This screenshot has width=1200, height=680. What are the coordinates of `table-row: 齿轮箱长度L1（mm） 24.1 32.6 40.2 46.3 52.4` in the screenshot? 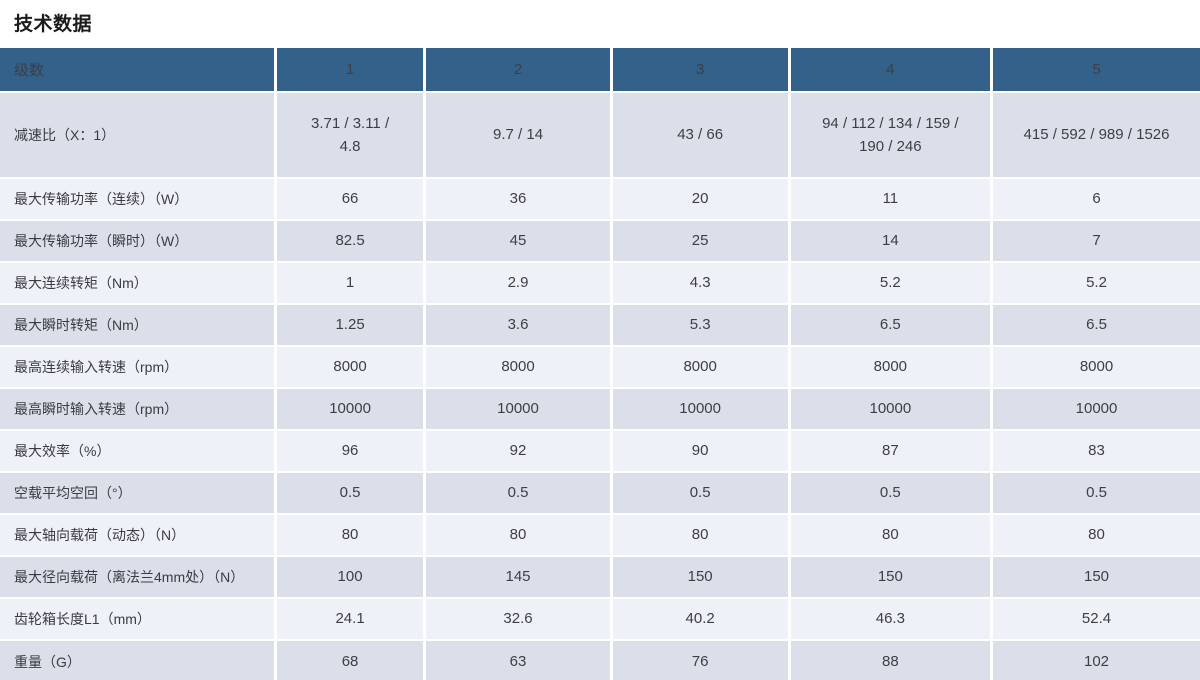 It's located at (600, 619).